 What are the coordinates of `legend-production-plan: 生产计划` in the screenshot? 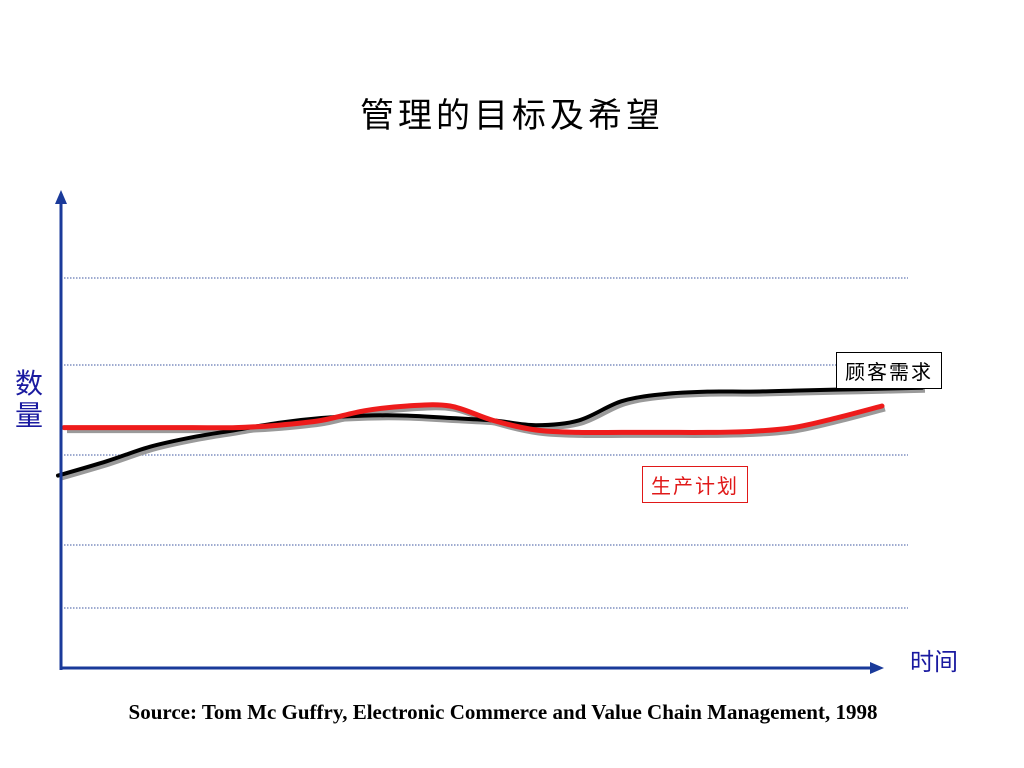 It's located at (695, 484).